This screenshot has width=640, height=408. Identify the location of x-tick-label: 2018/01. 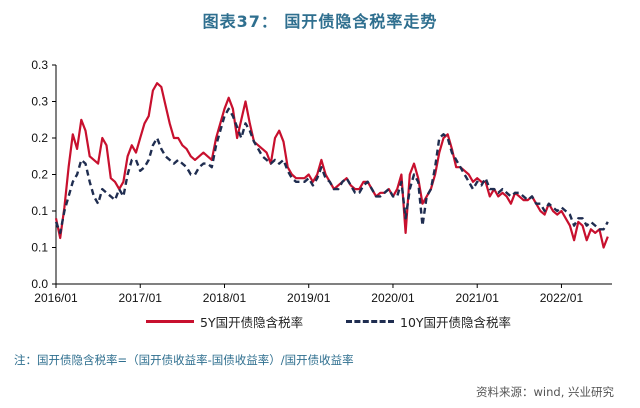
(225, 298).